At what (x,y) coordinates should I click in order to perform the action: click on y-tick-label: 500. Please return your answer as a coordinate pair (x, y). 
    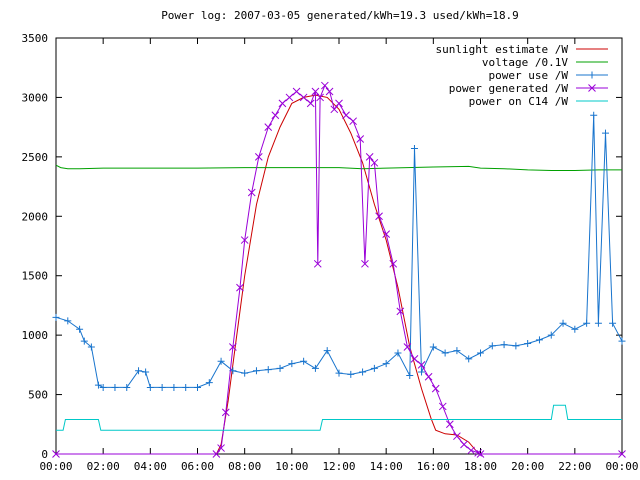
    Looking at the image, I should click on (38, 395).